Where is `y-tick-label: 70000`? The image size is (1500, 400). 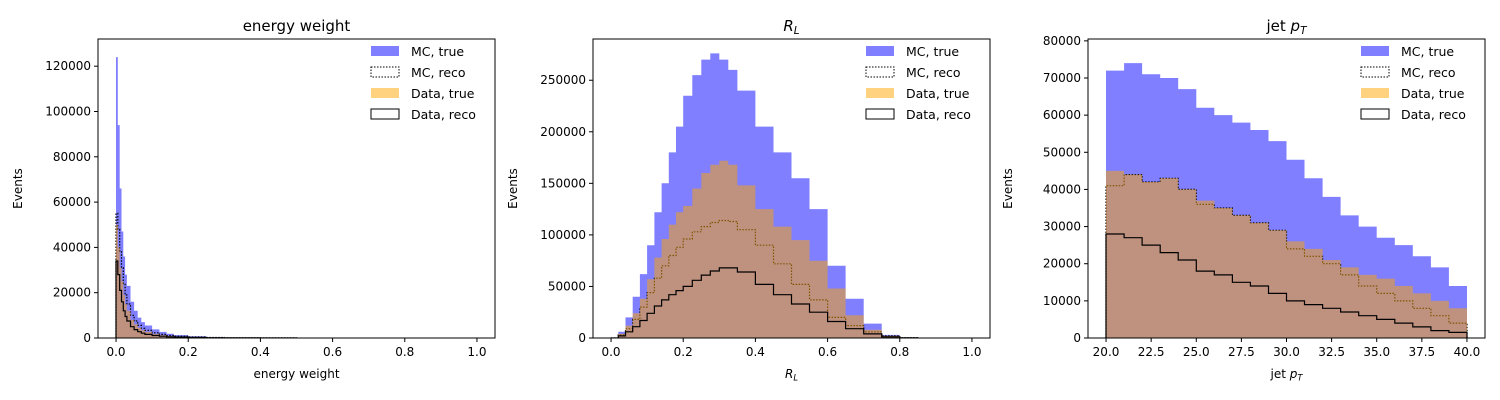
y-tick-label: 70000 is located at coordinates (1062, 78).